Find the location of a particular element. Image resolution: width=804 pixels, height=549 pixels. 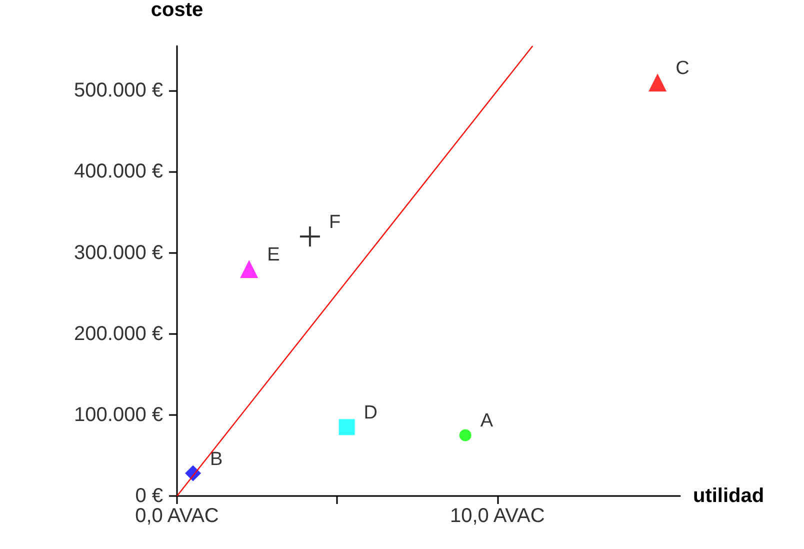

series-label: D is located at coordinates (371, 413).